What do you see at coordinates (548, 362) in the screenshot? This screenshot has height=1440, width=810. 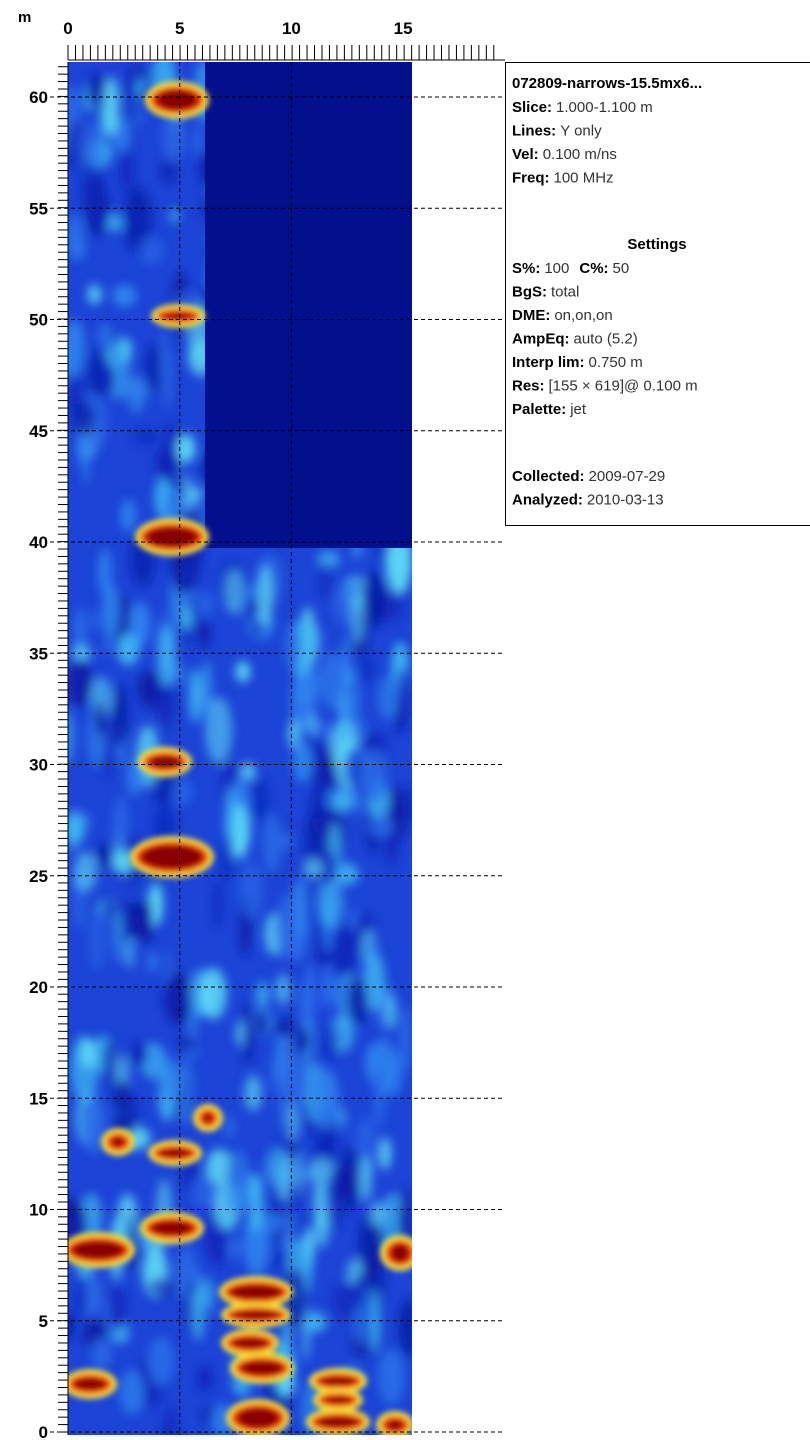 I see `info-label: Interp lim:` at bounding box center [548, 362].